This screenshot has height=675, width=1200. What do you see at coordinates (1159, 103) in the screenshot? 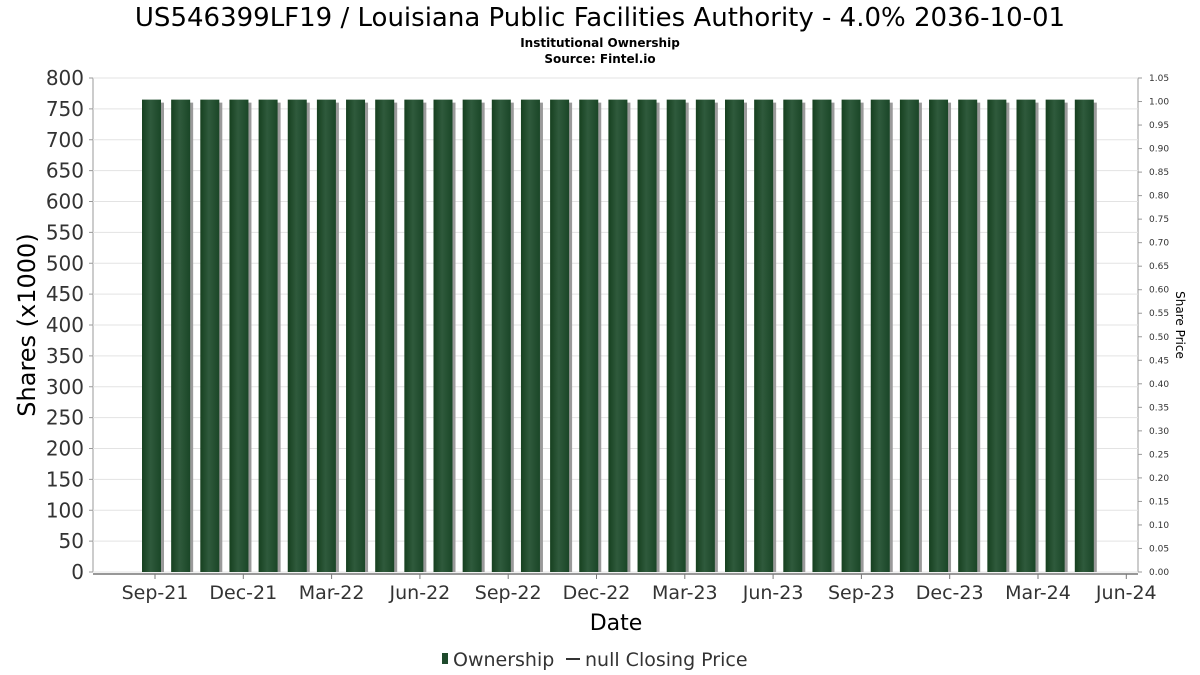
I see `y2-tick-label: 1.00` at bounding box center [1159, 103].